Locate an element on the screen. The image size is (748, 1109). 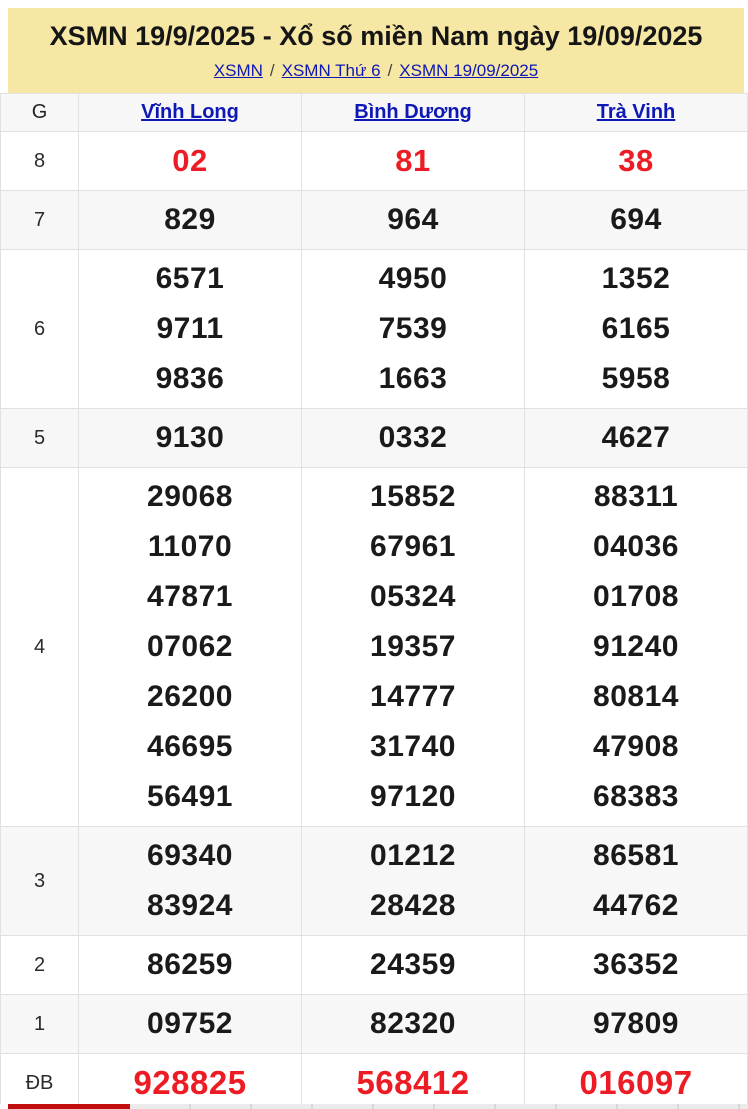
province-link-binh-duong: Bình Dương is located at coordinates (413, 112).